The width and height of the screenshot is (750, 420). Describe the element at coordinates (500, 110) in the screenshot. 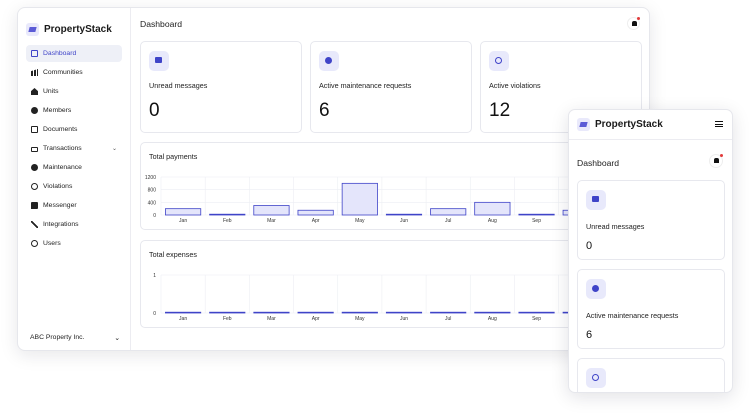

I see `stat-value: 12` at that location.